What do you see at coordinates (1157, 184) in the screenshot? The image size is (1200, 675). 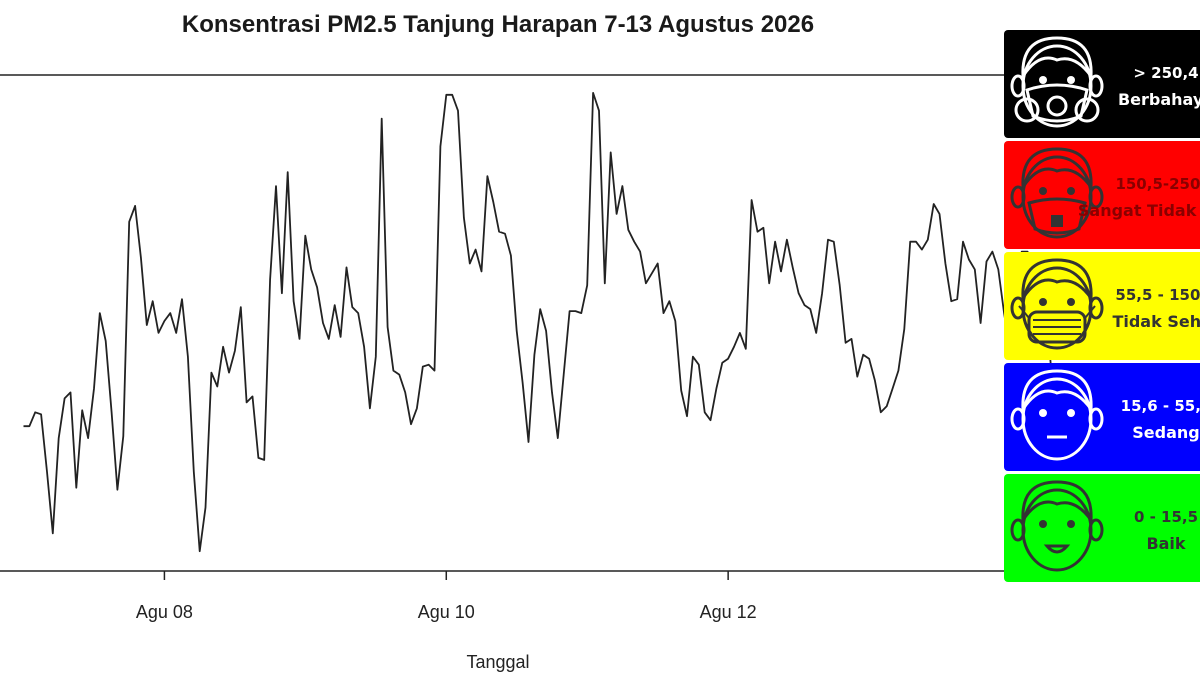 I see `legend-range-label: 150,5-250,4` at bounding box center [1157, 184].